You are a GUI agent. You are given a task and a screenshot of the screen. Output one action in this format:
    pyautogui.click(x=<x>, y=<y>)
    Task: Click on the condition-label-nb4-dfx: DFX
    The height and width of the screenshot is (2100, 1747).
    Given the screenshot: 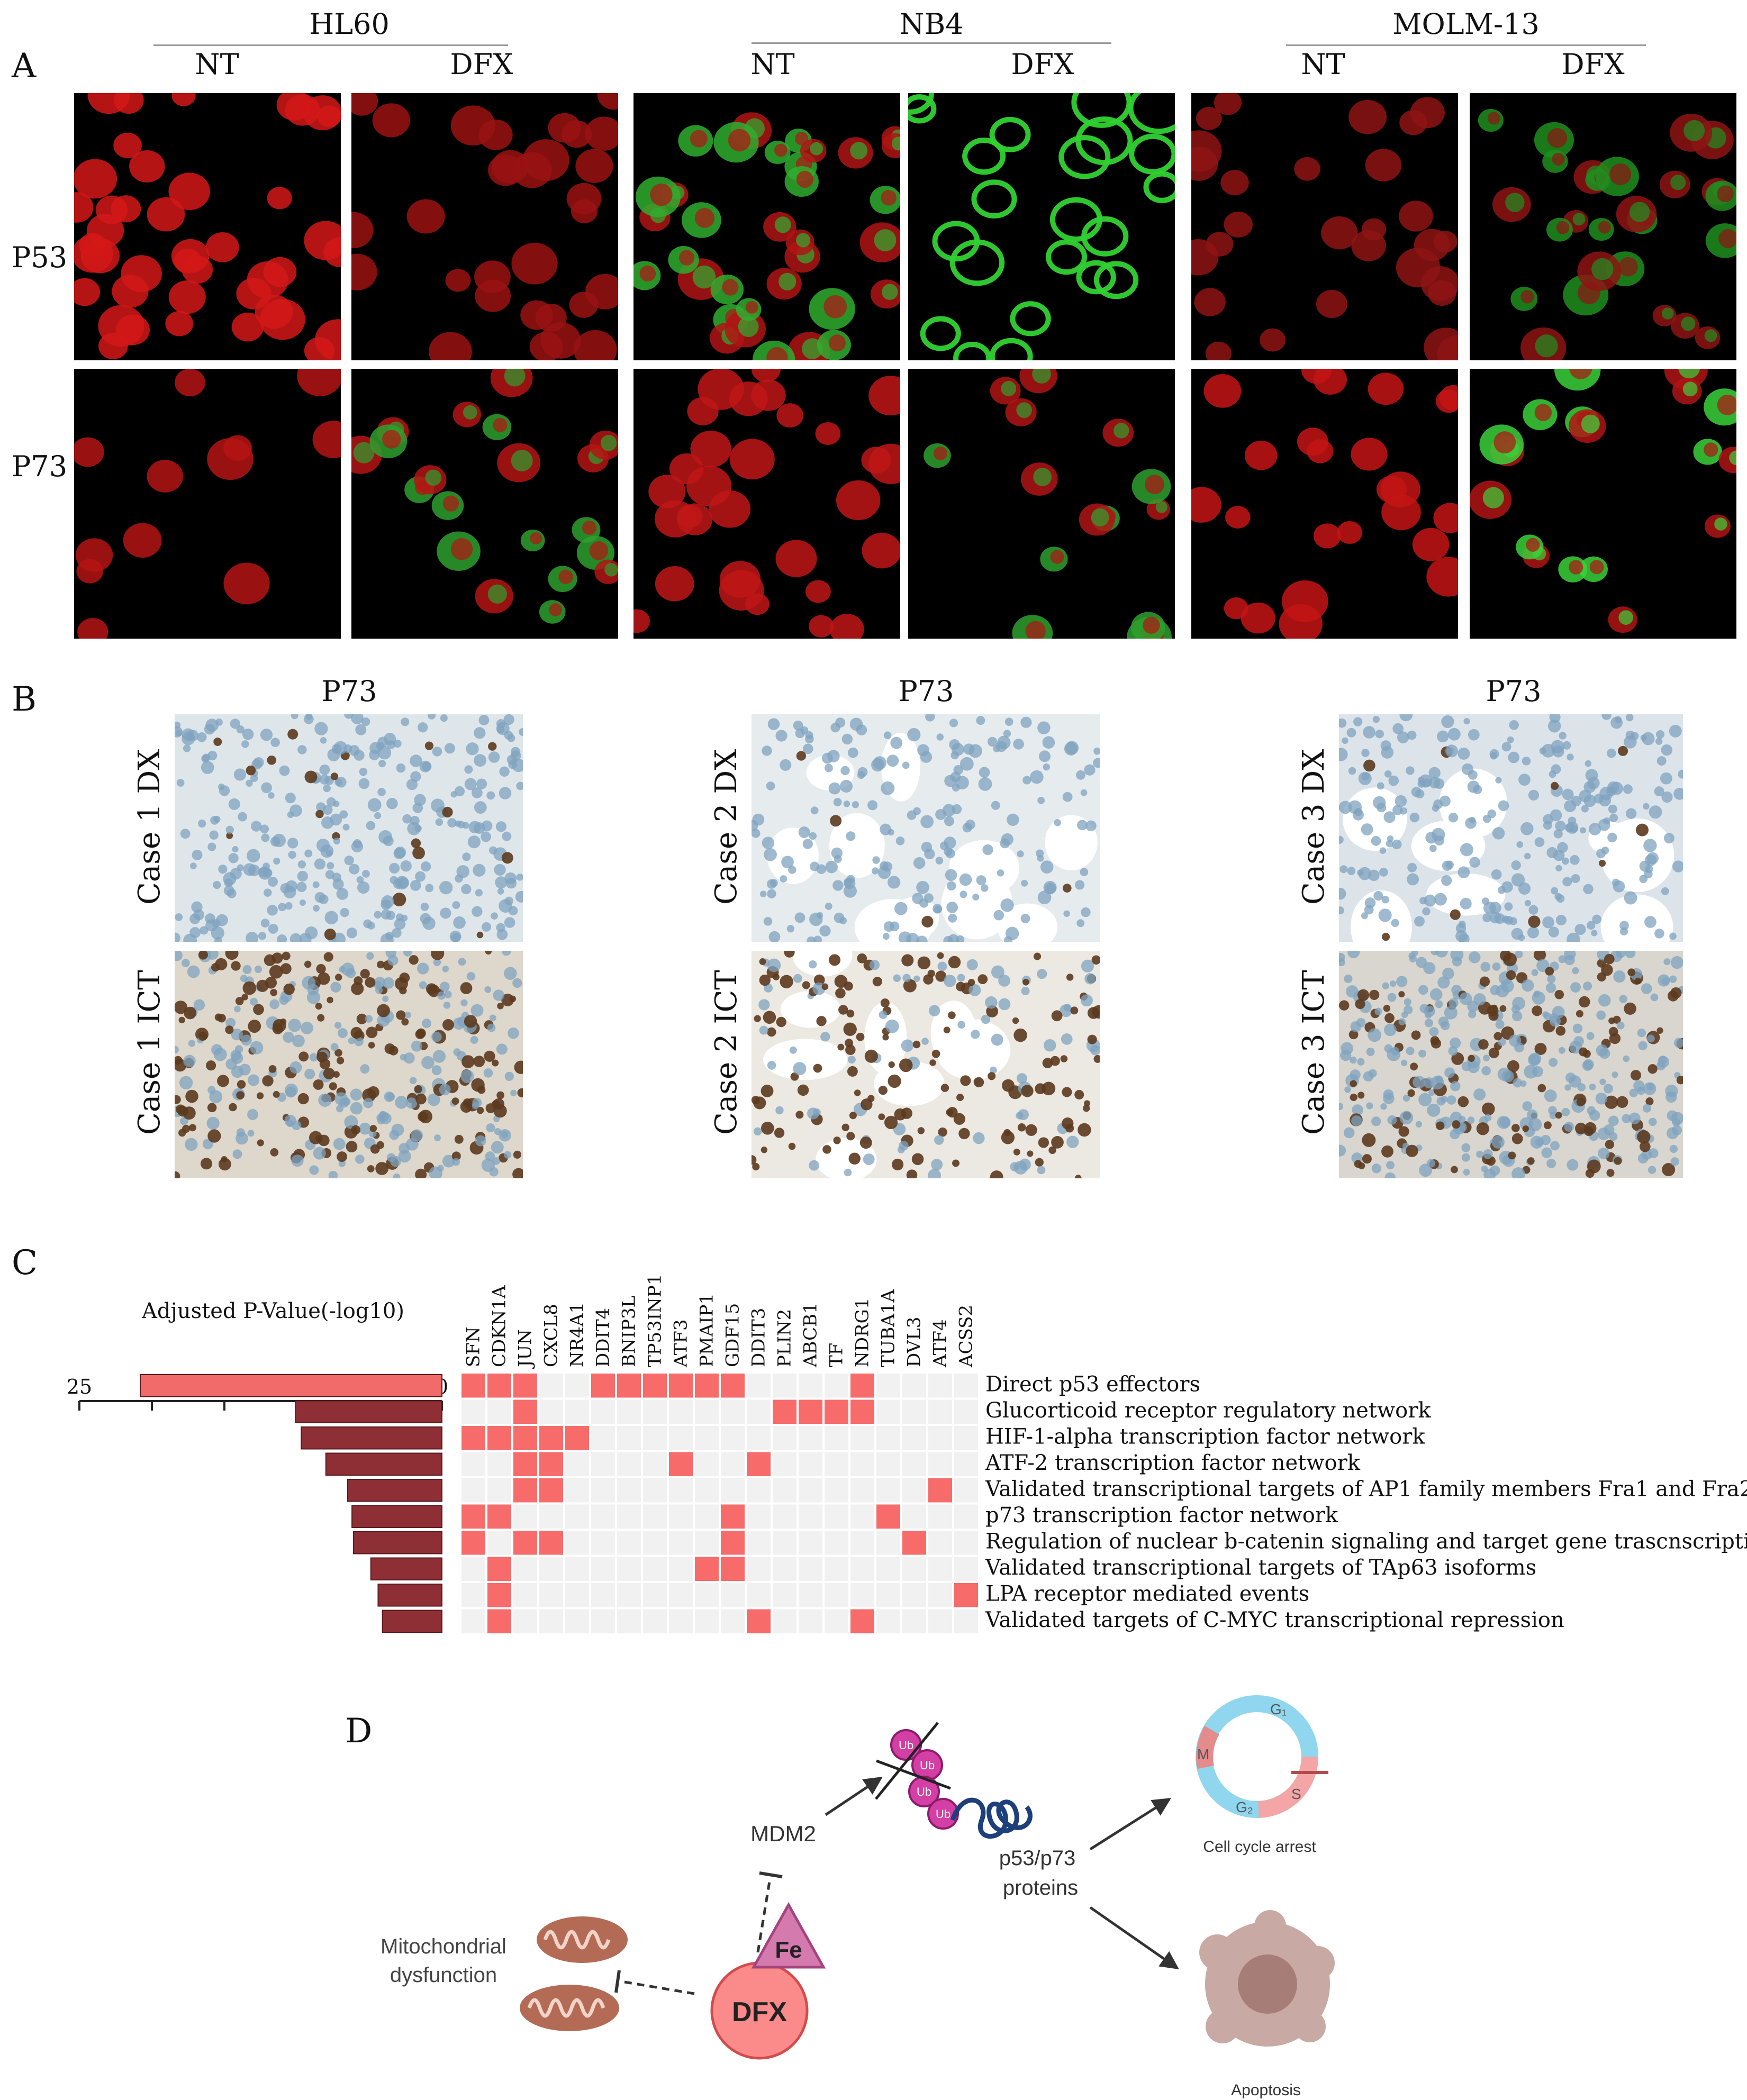 What is the action you would take?
    pyautogui.click(x=1042, y=64)
    